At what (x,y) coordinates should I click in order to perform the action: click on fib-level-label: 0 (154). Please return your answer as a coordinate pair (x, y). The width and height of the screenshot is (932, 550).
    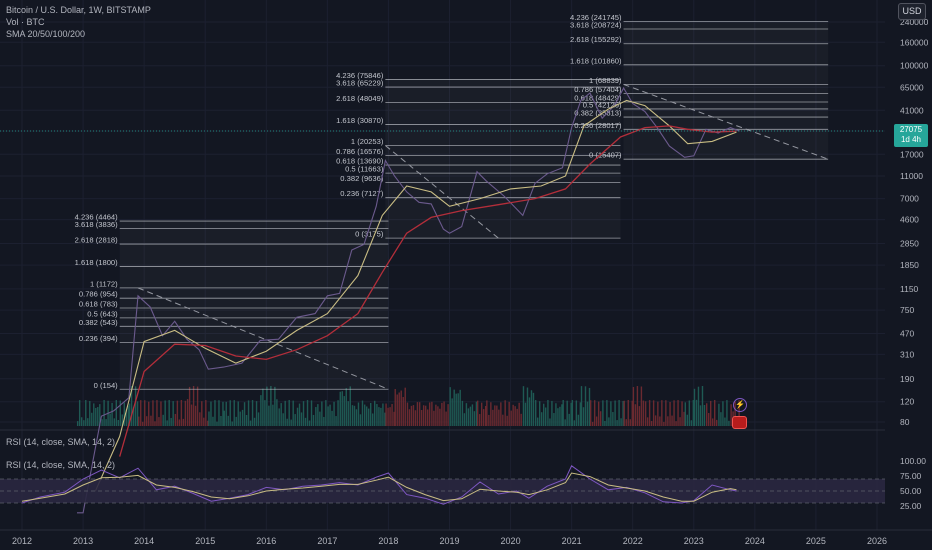
    Looking at the image, I should click on (106, 385).